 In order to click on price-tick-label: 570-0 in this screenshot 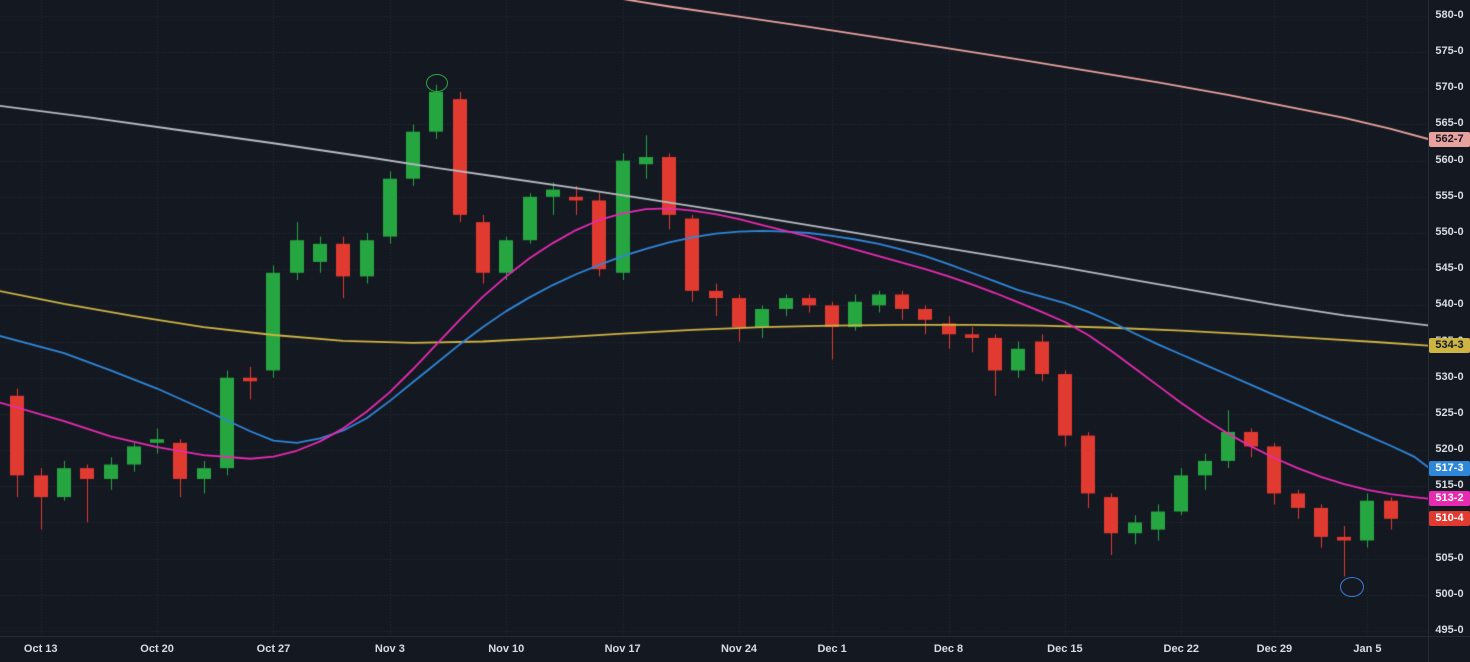, I will do `click(1449, 87)`.